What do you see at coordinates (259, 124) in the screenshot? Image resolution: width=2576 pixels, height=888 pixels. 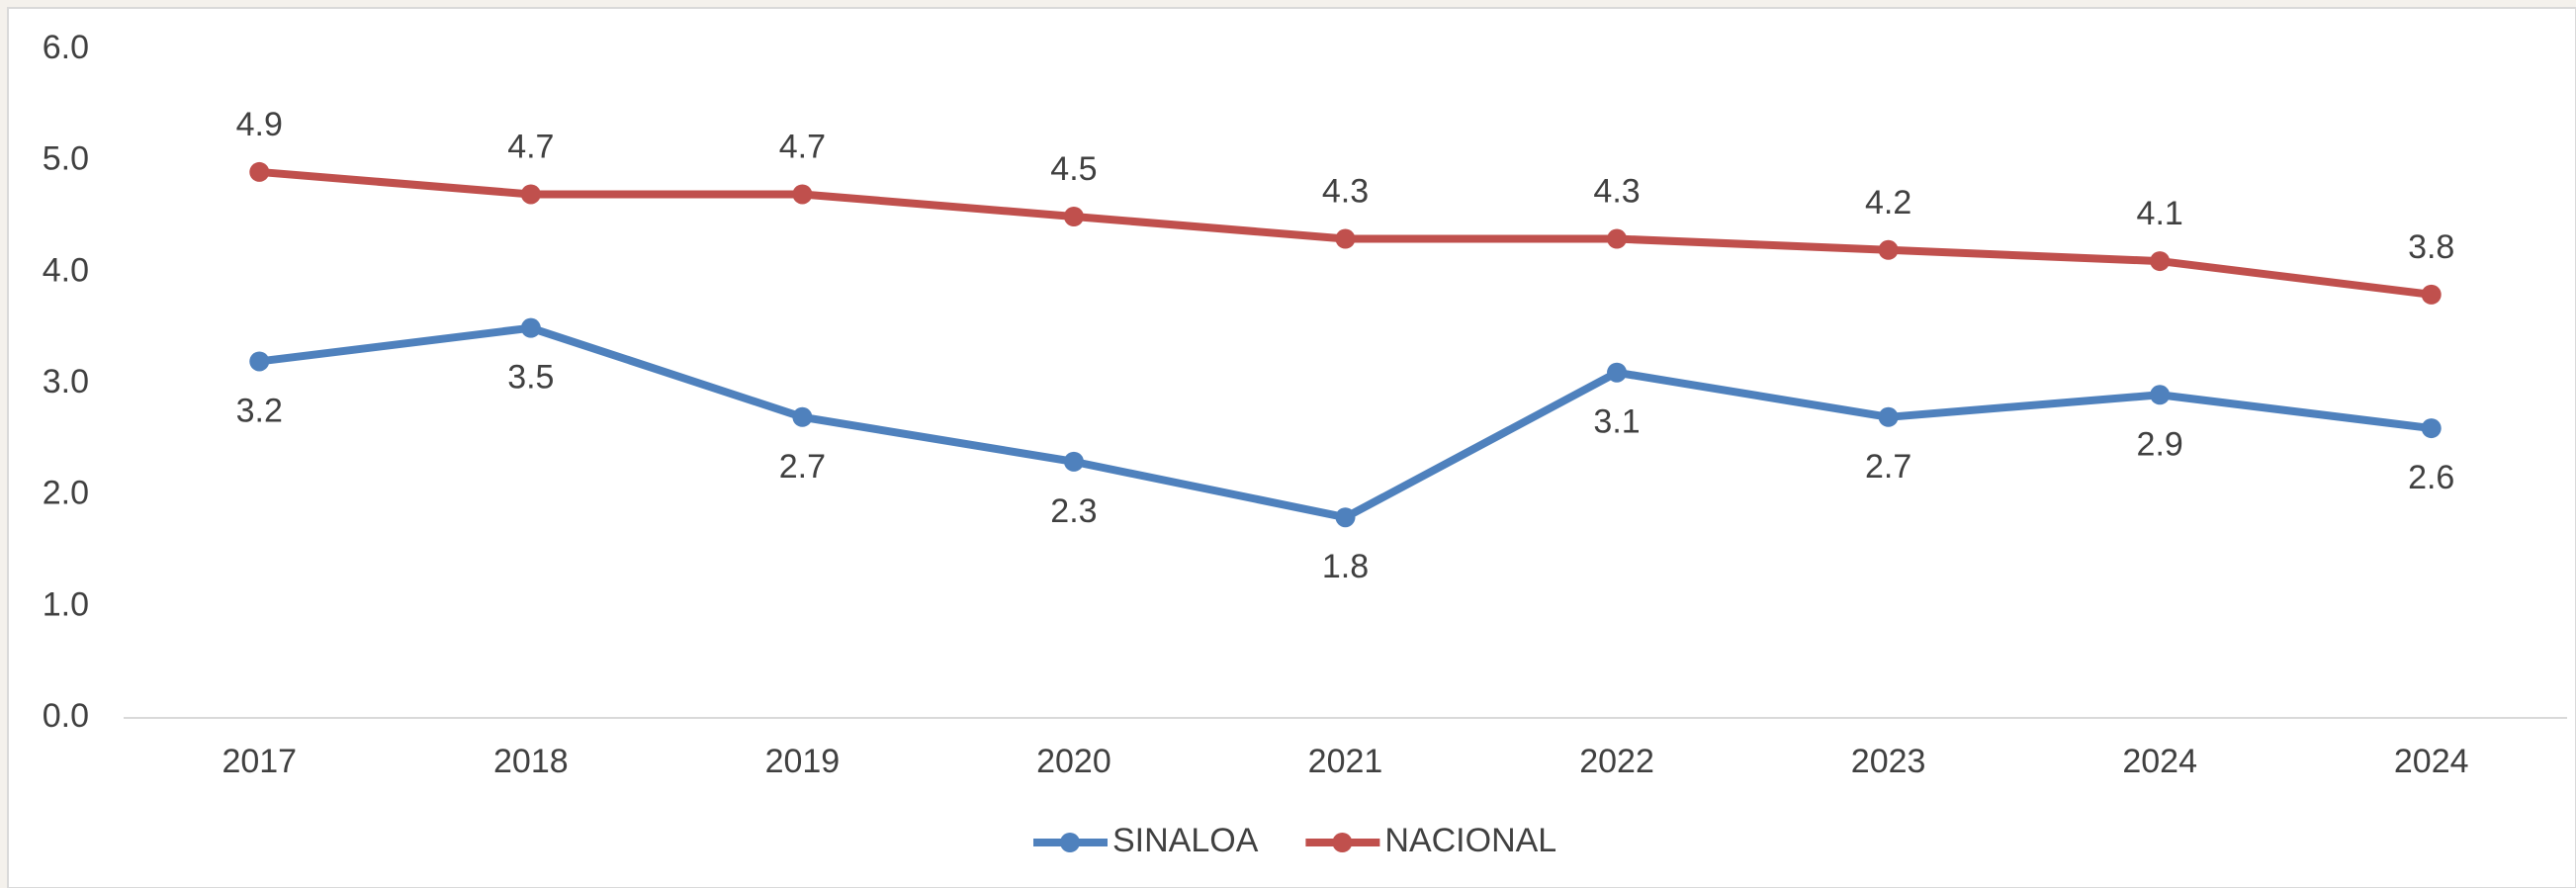 I see `data-label: 4.9` at bounding box center [259, 124].